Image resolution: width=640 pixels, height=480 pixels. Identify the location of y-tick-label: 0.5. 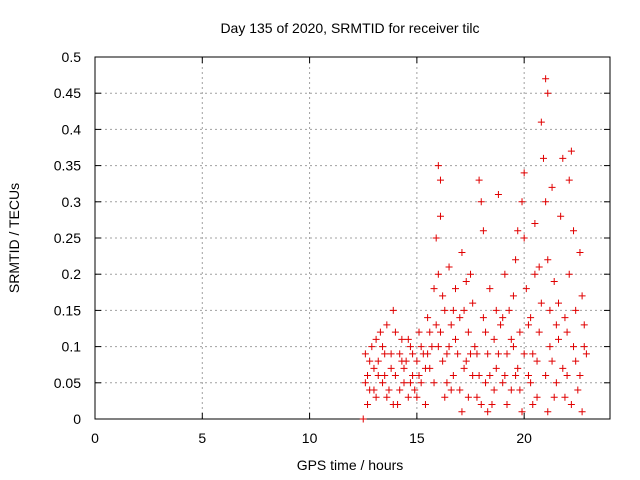
(72, 57).